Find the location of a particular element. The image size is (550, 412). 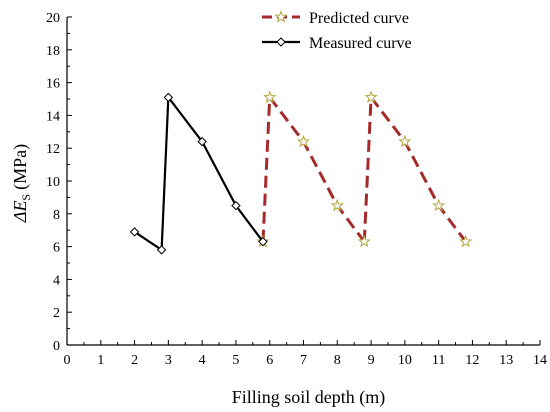

x-tick-label: 1 is located at coordinates (100, 360).